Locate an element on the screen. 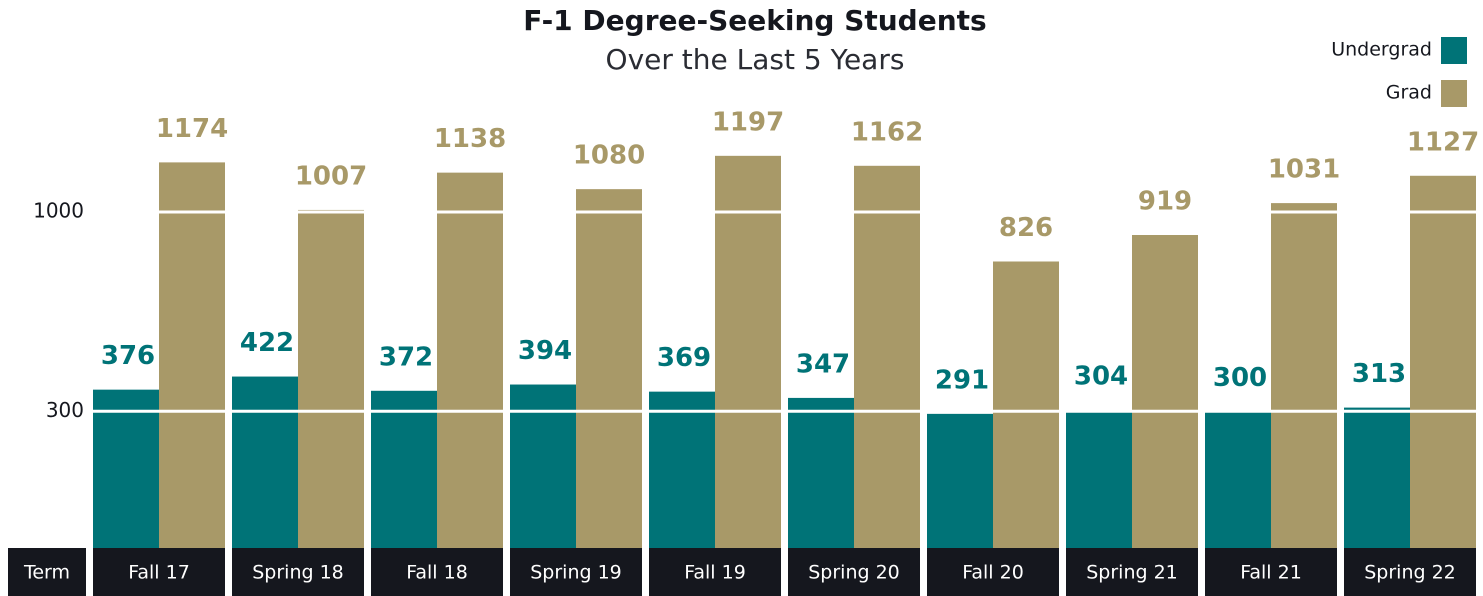  data-label: 1138 is located at coordinates (470, 139).